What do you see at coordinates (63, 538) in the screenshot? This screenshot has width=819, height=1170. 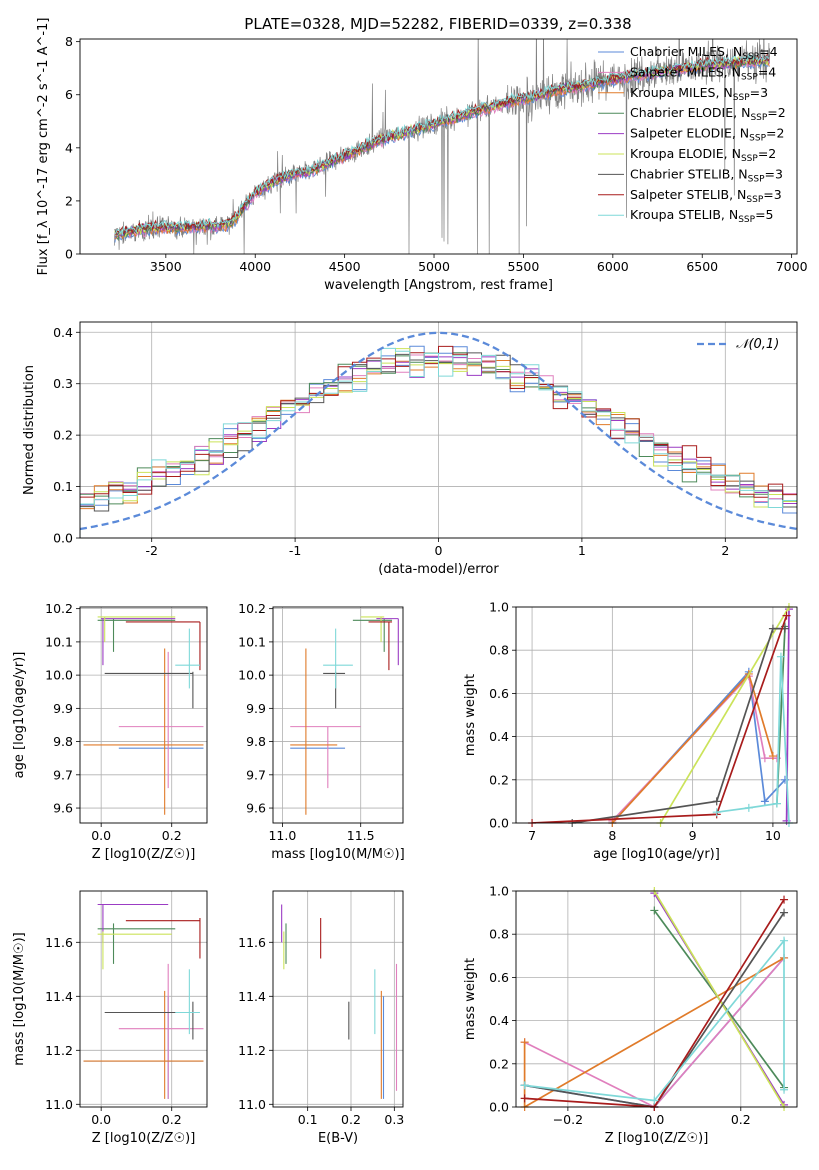 I see `y-tick-label: 0.0` at bounding box center [63, 538].